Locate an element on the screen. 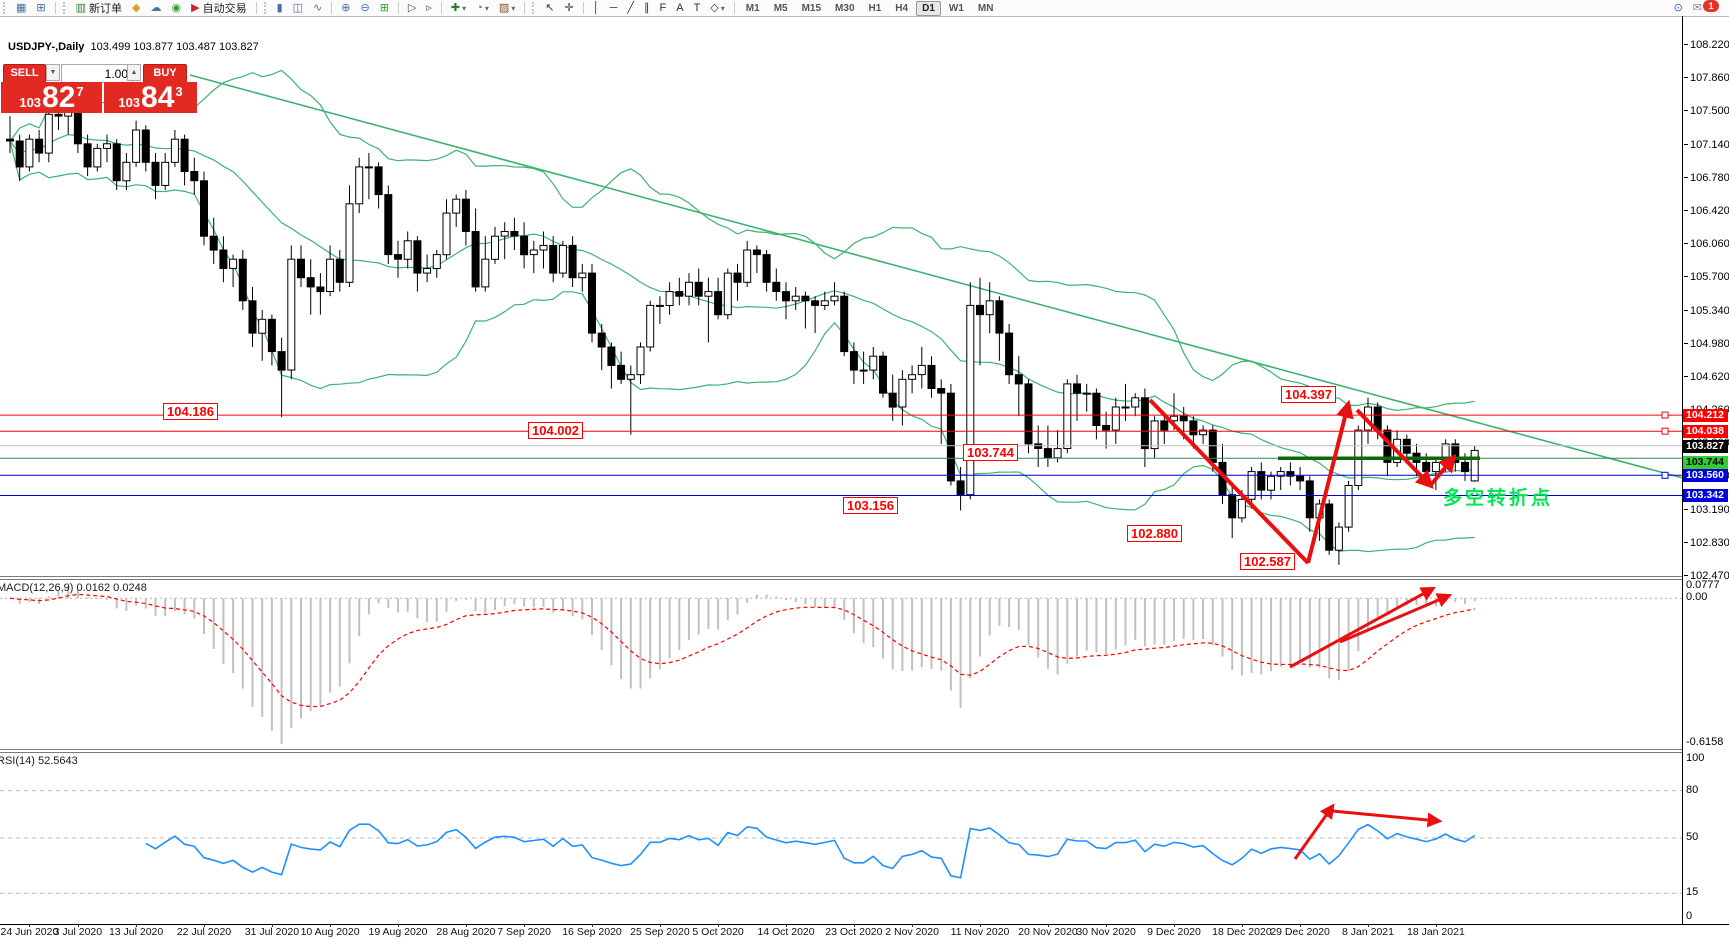  volume-decrease-button: ▼ is located at coordinates (53, 72).